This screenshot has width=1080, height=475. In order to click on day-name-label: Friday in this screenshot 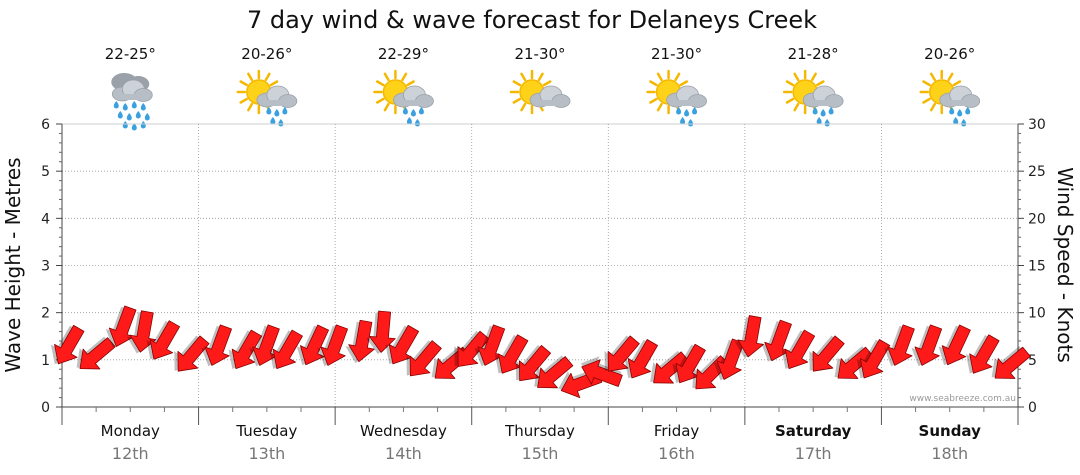, I will do `click(677, 431)`.